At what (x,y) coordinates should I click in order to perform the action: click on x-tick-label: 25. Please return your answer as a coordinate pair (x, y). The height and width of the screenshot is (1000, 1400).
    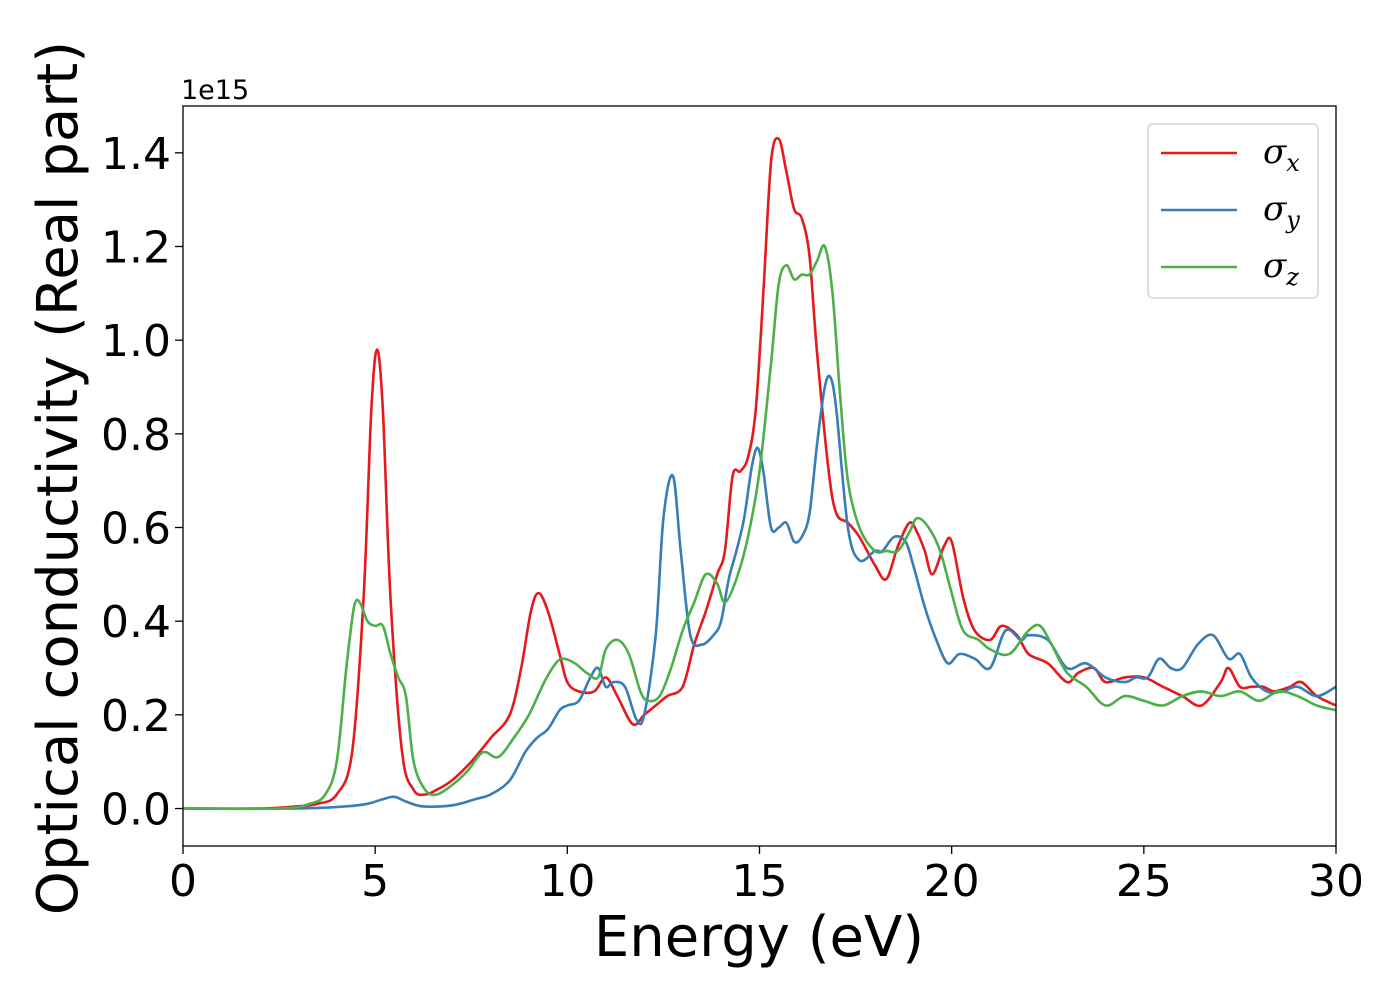
    Looking at the image, I should click on (1144, 881).